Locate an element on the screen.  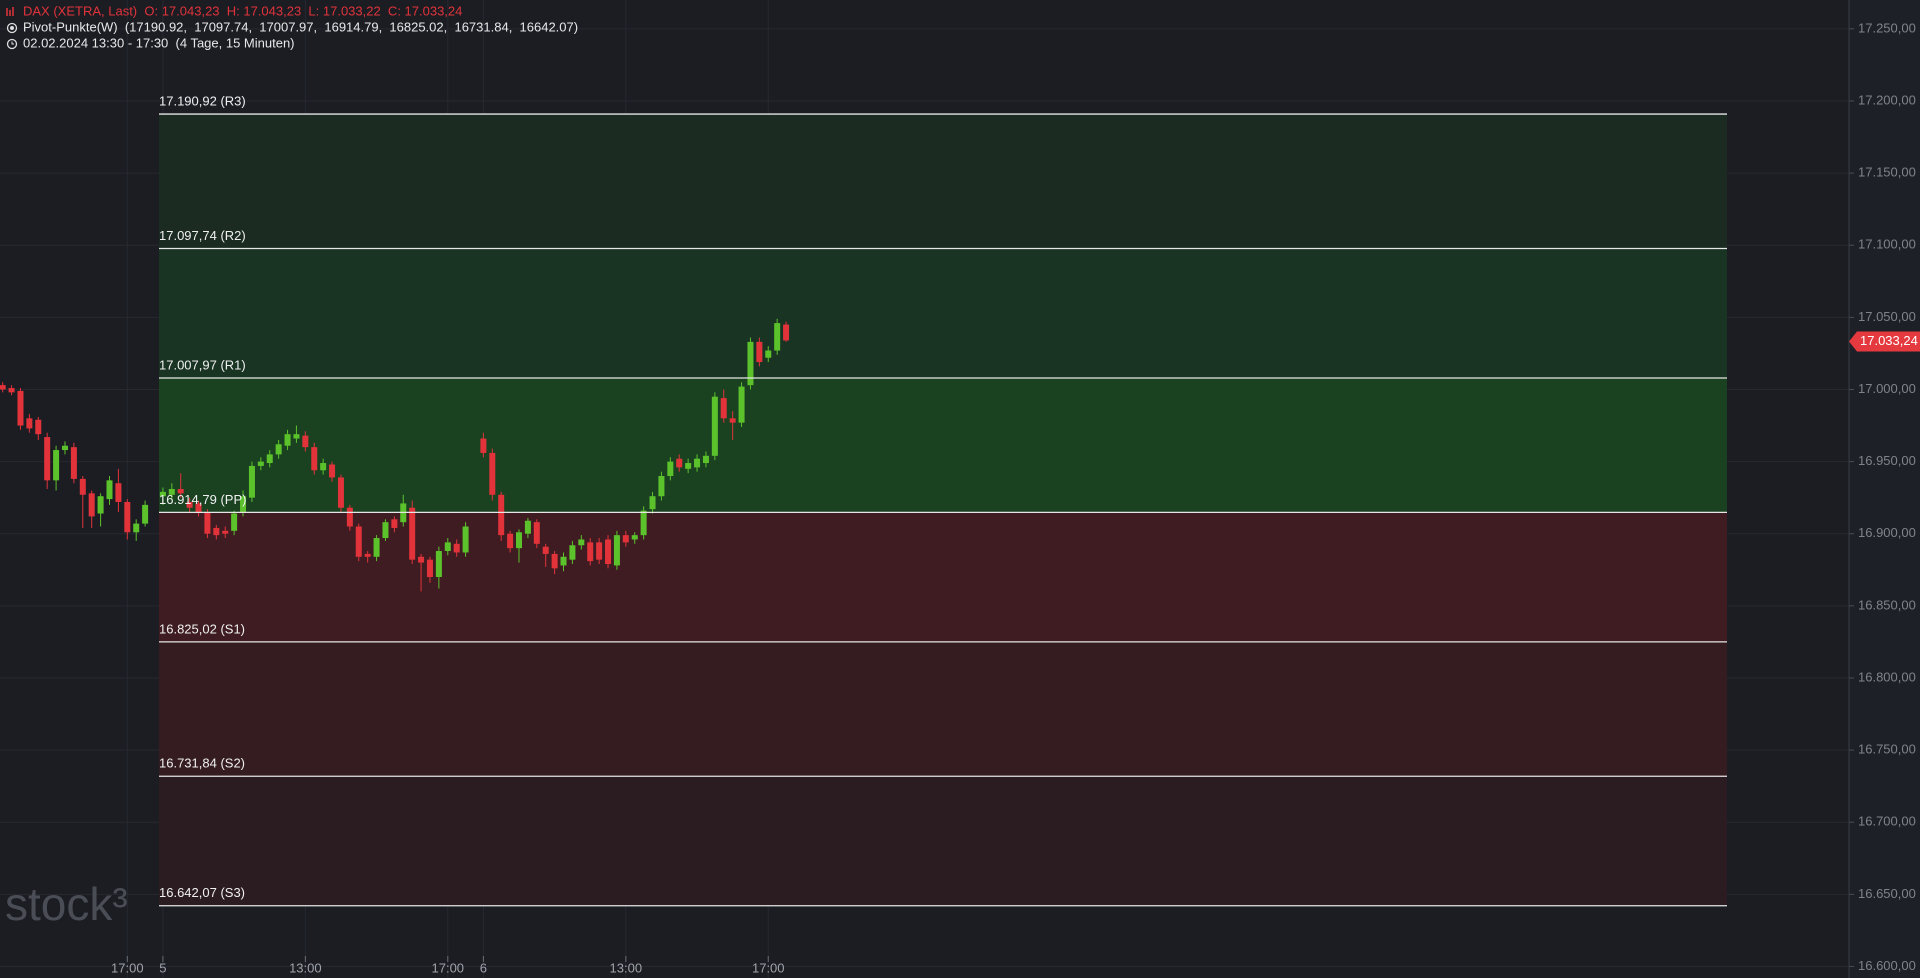
y-tick-label: 17.200,00 is located at coordinates (1887, 99).